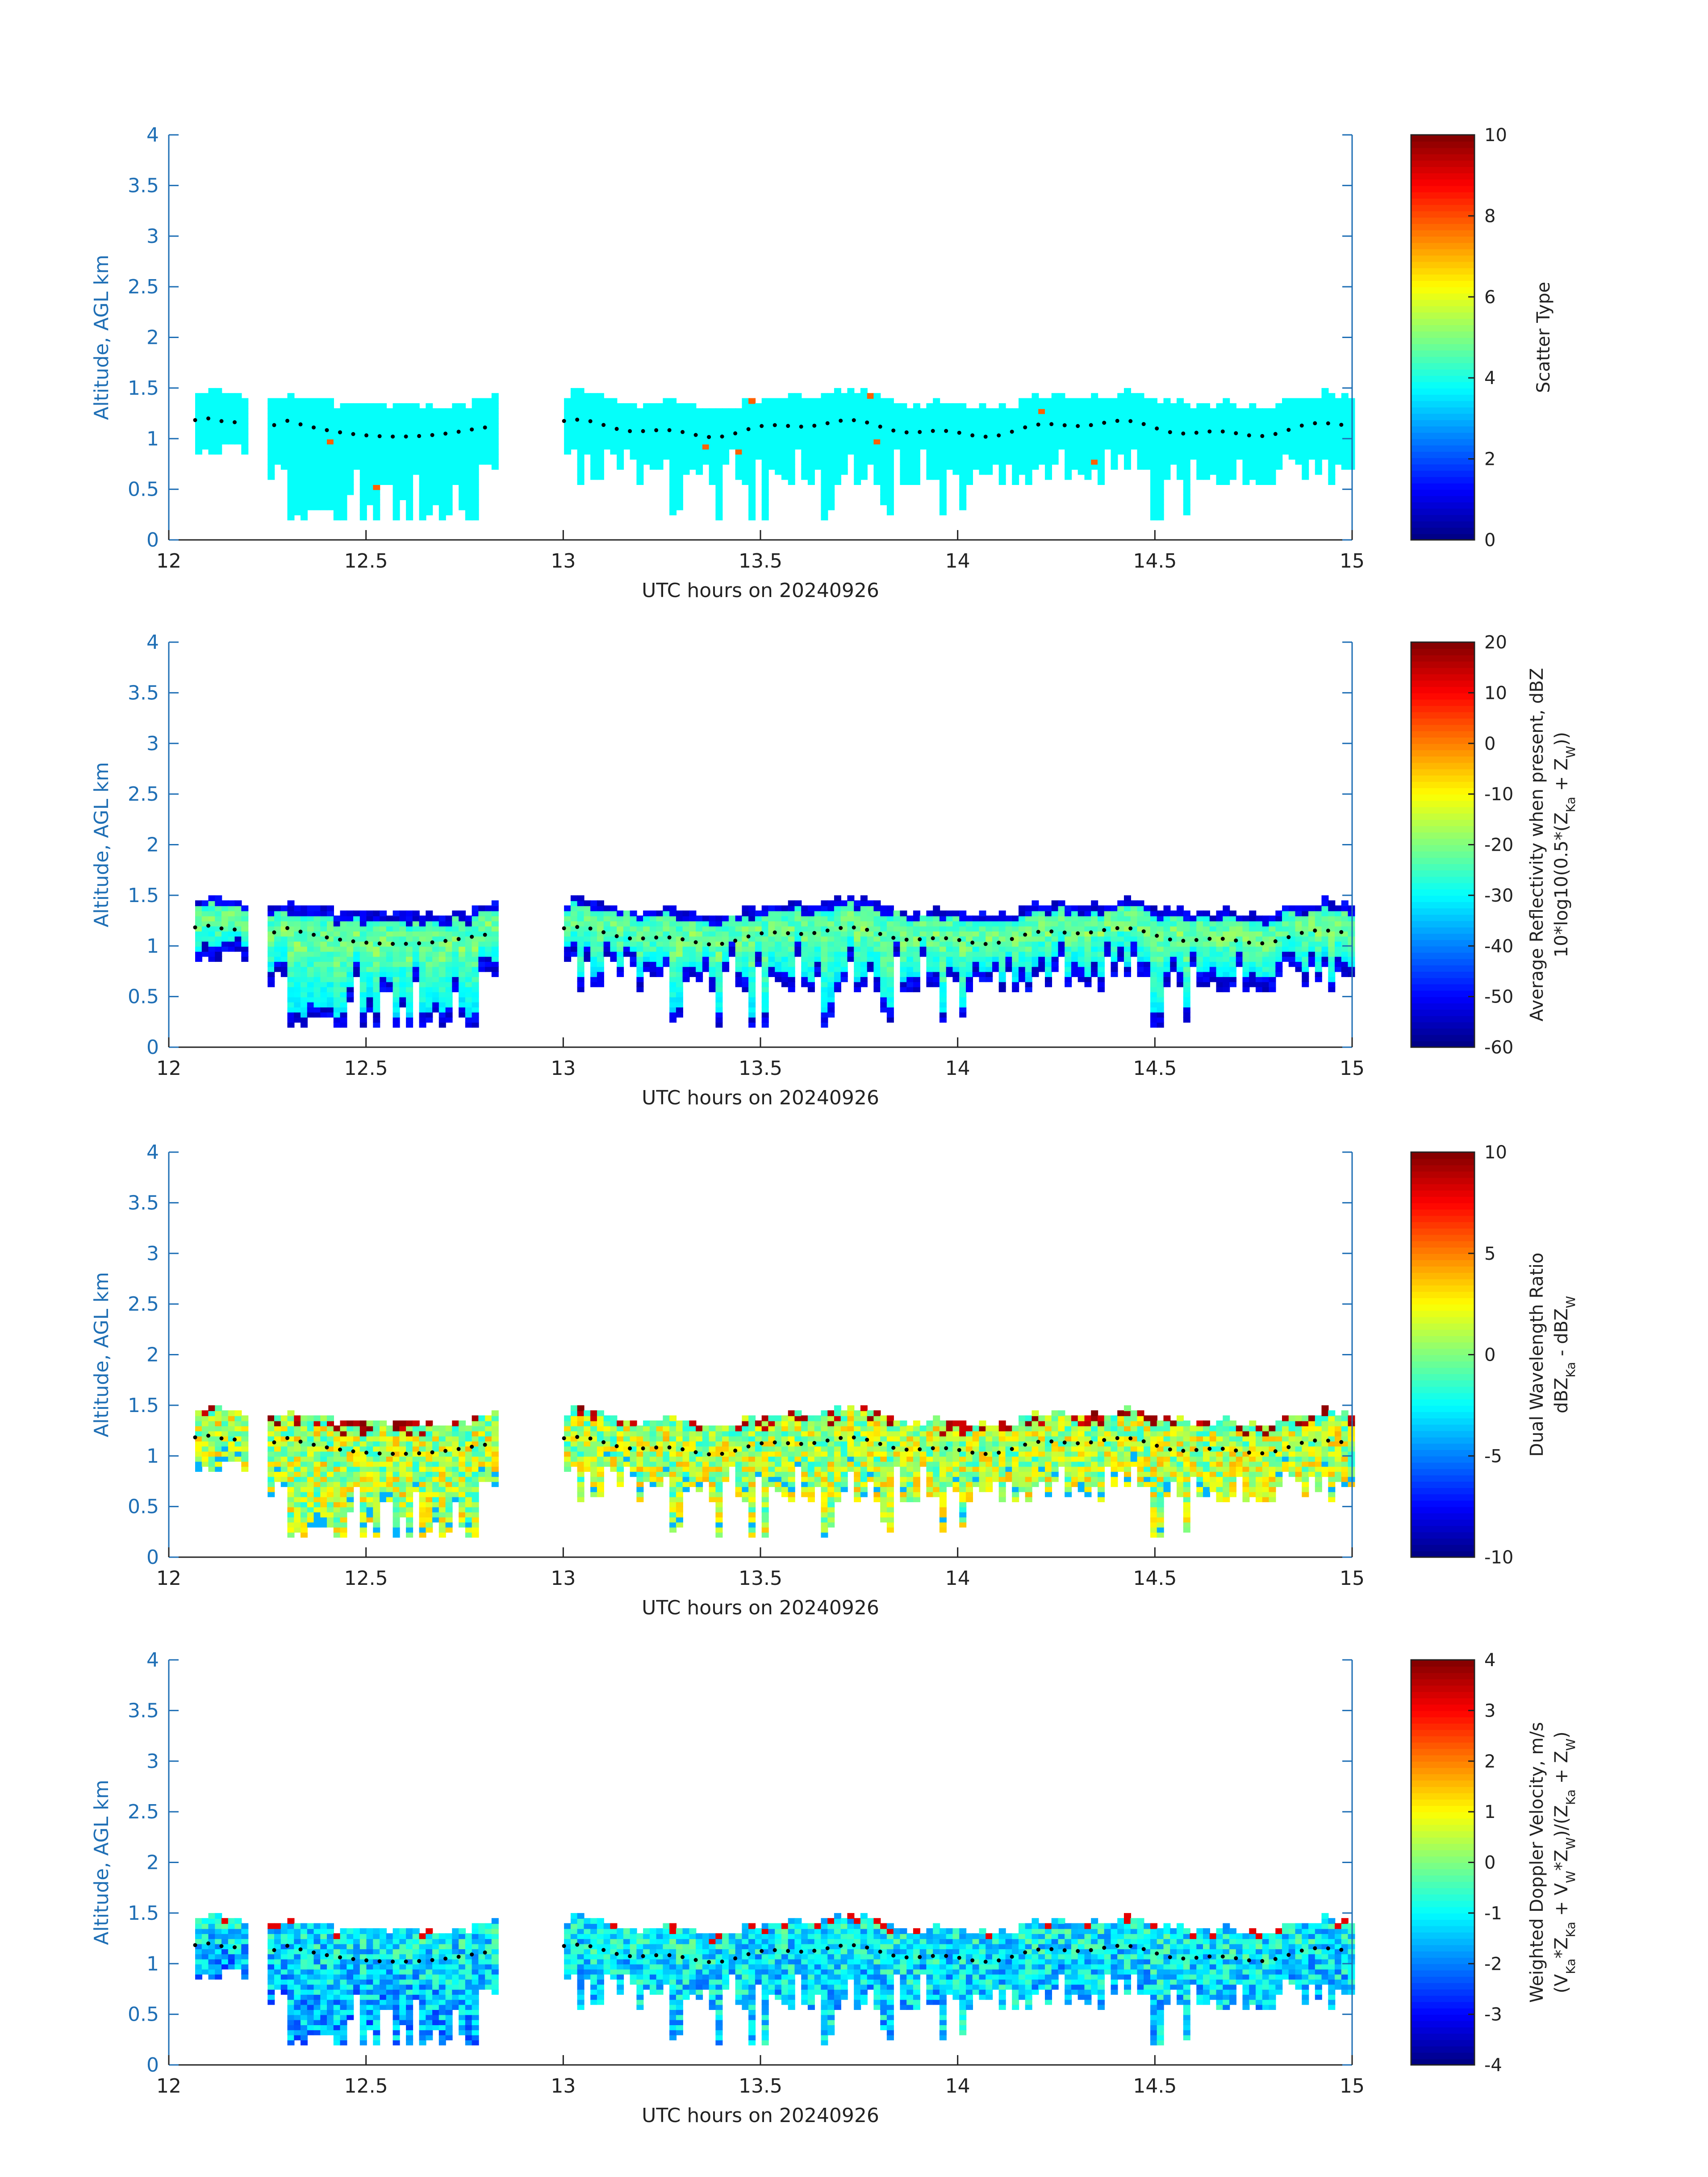 Image resolution: width=1708 pixels, height=2177 pixels. Describe the element at coordinates (1442, 473) in the screenshot. I see `colorbar-step` at that location.